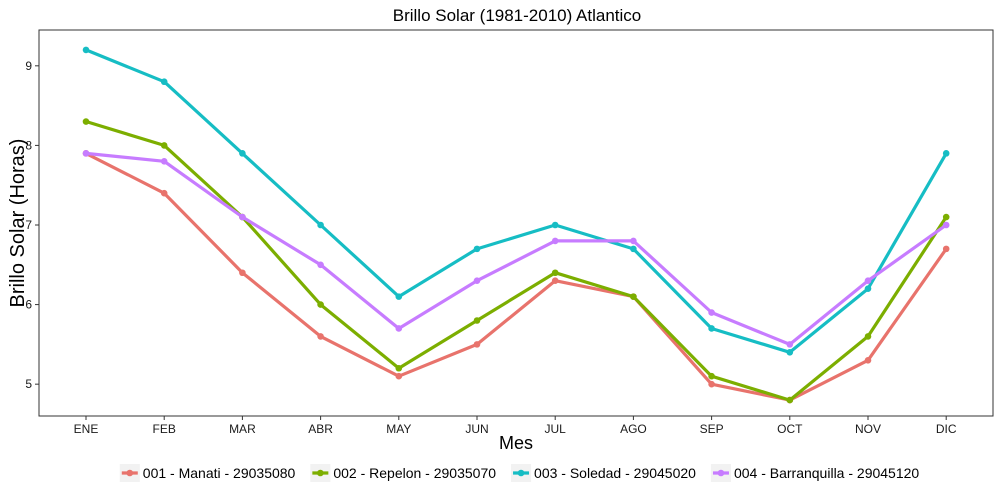 This screenshot has width=1000, height=500. Describe the element at coordinates (414, 473) in the screenshot. I see `legend-label: 002 - Repelon - 29035070` at that location.